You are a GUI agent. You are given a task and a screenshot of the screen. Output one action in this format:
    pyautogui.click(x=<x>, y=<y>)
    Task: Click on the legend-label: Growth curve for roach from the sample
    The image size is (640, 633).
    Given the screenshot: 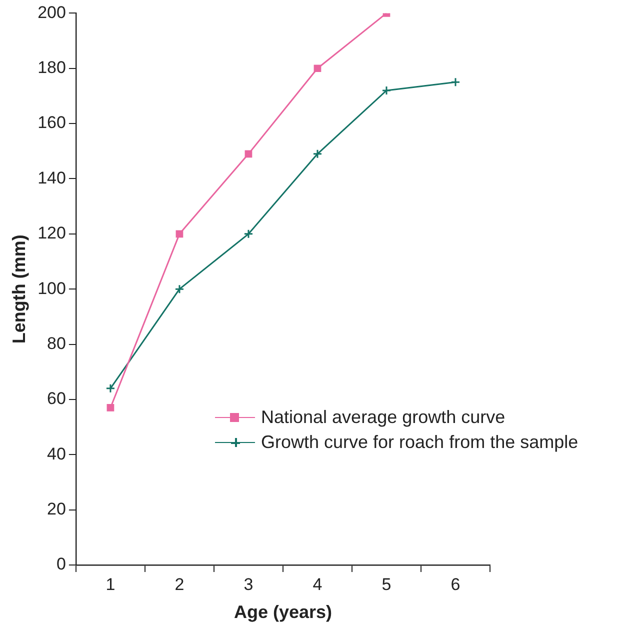 What is the action you would take?
    pyautogui.click(x=419, y=442)
    